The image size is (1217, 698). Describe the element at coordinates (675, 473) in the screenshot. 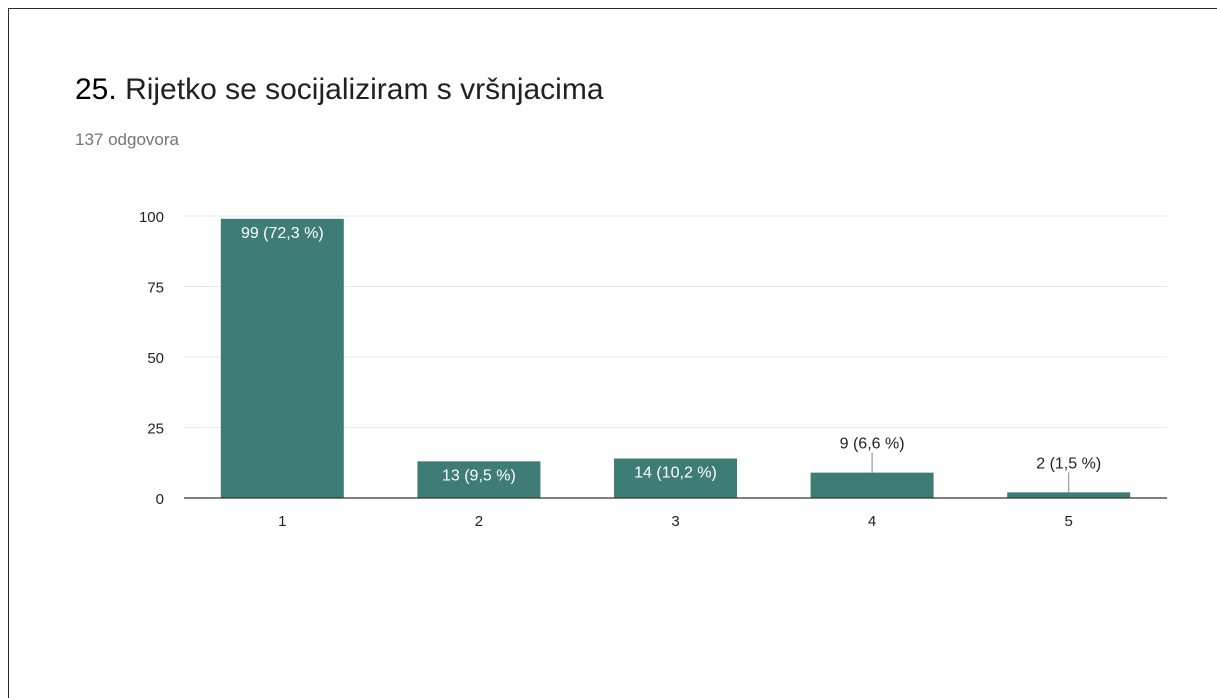

I see `data-label: 14 (10,2 %)` at that location.